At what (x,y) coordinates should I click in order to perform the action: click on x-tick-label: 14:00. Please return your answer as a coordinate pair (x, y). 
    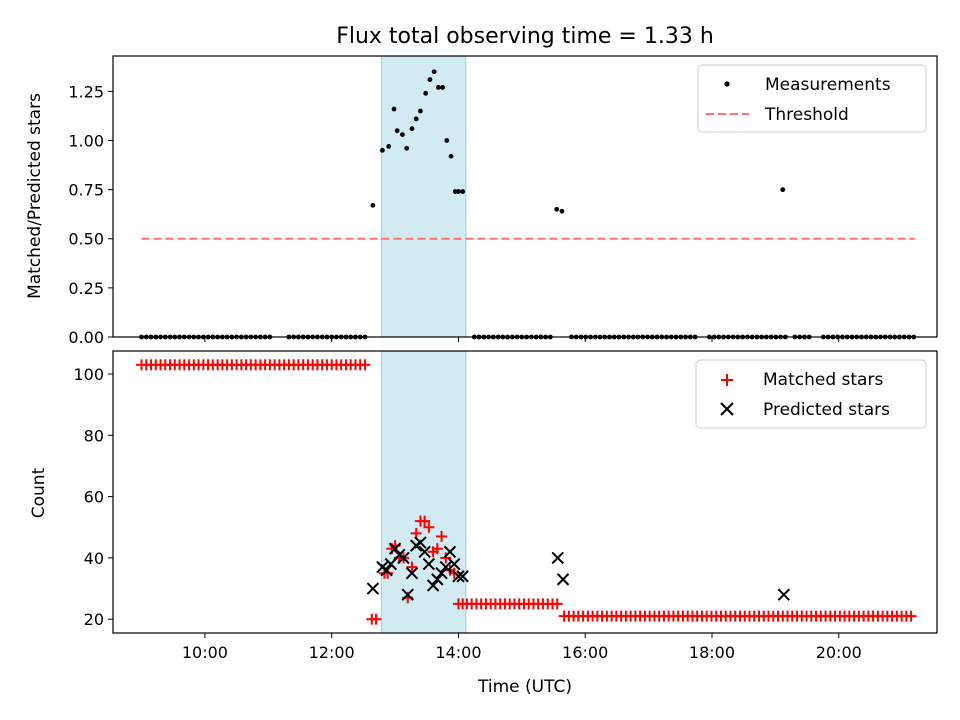
    Looking at the image, I should click on (458, 652).